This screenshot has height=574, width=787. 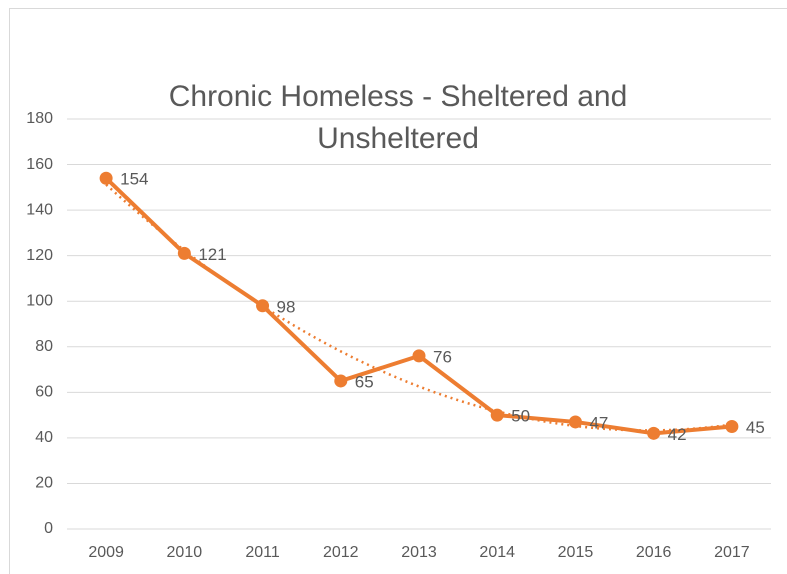 What do you see at coordinates (39, 164) in the screenshot?
I see `y-tick-label: 160` at bounding box center [39, 164].